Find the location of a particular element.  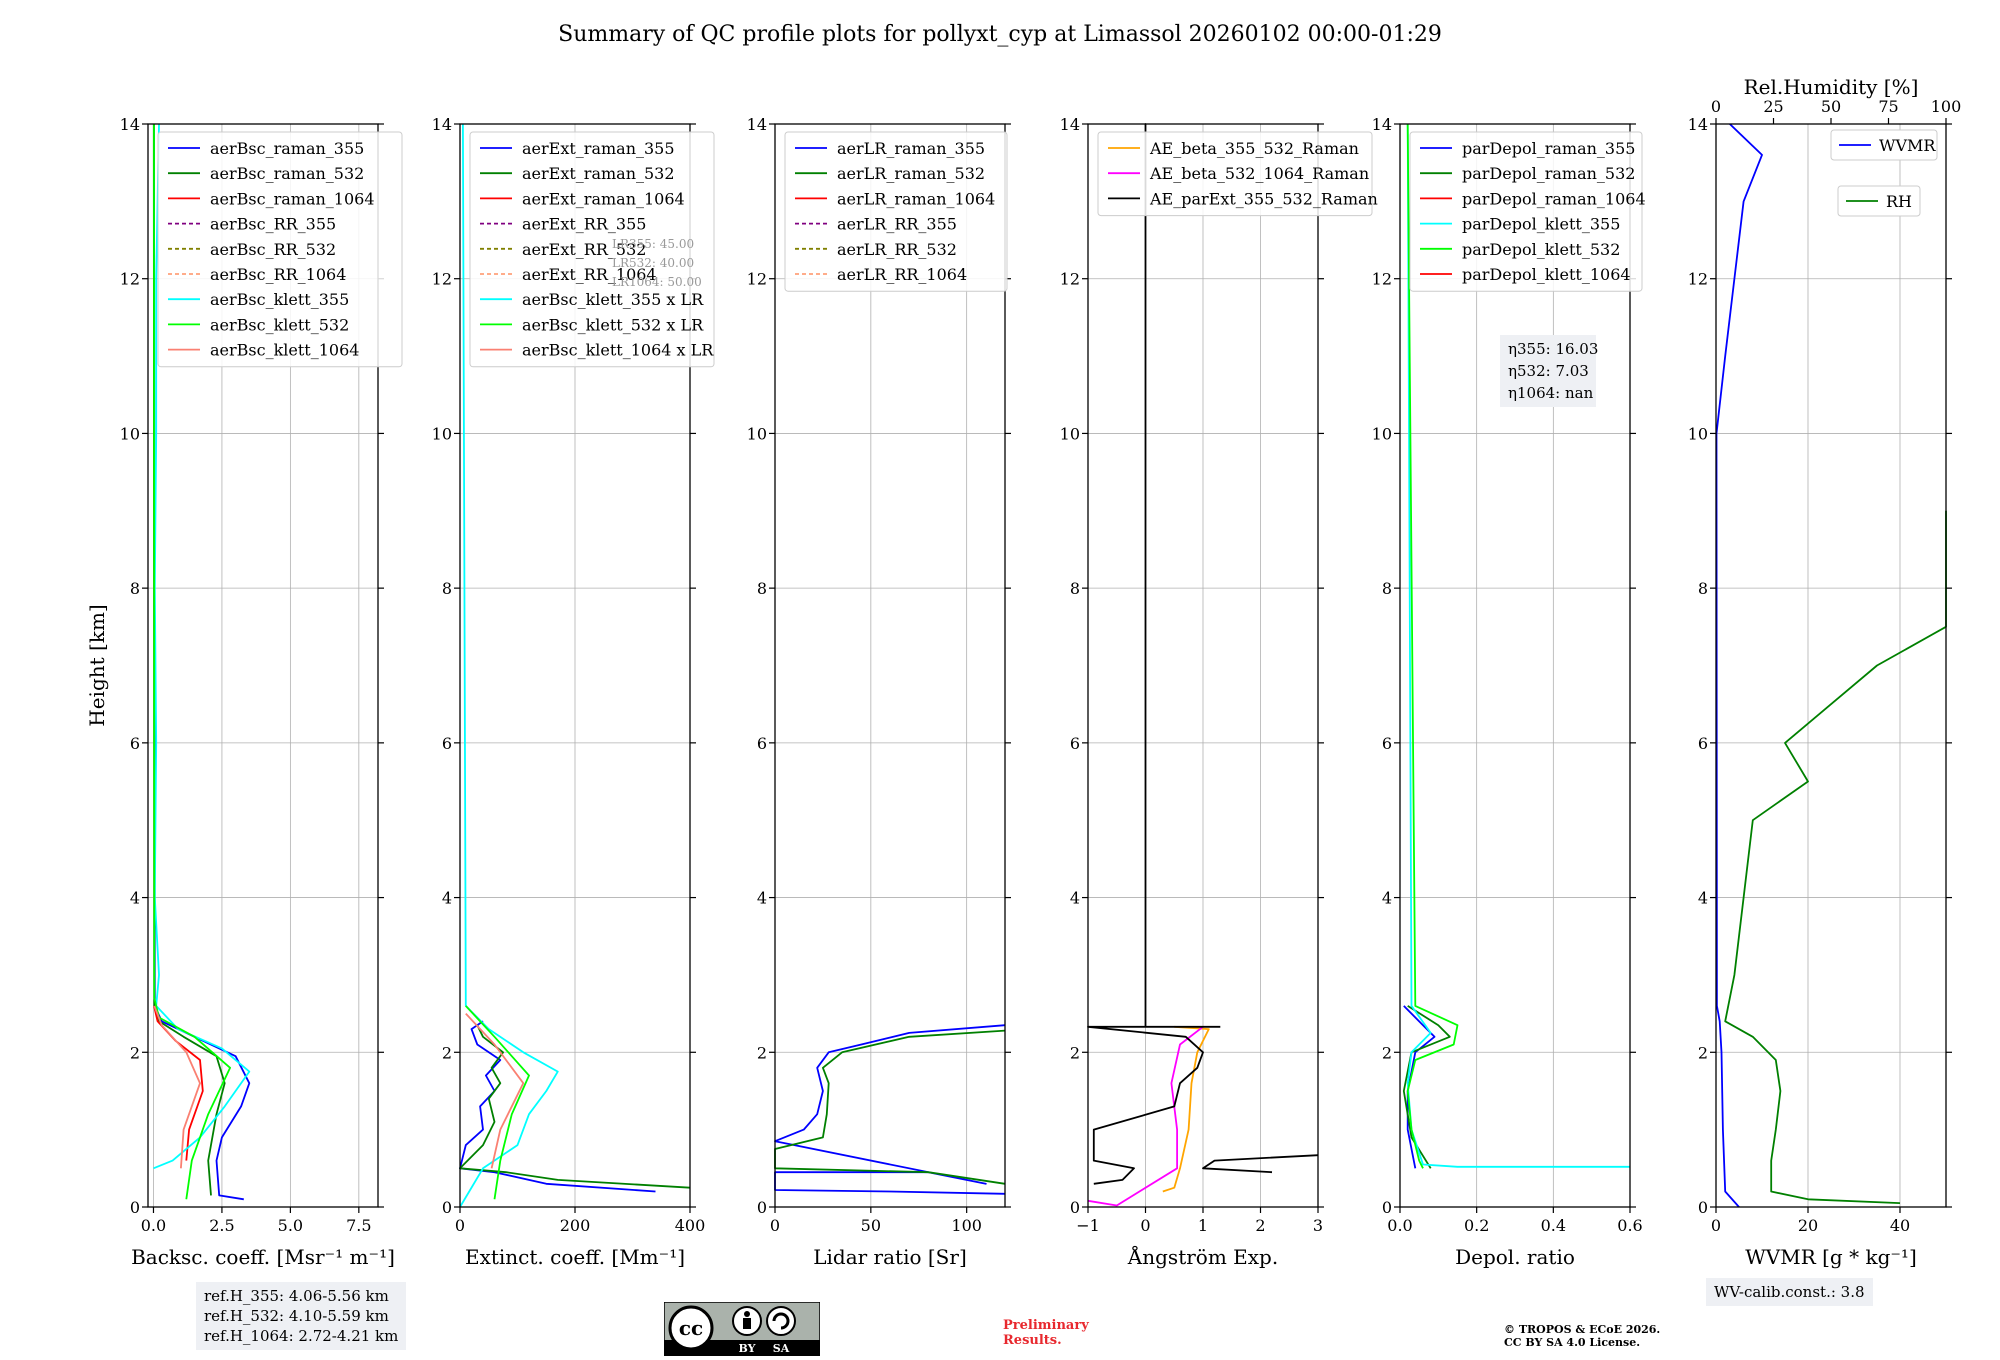

wvmr-top-xtick-label: 100 is located at coordinates (1946, 106).